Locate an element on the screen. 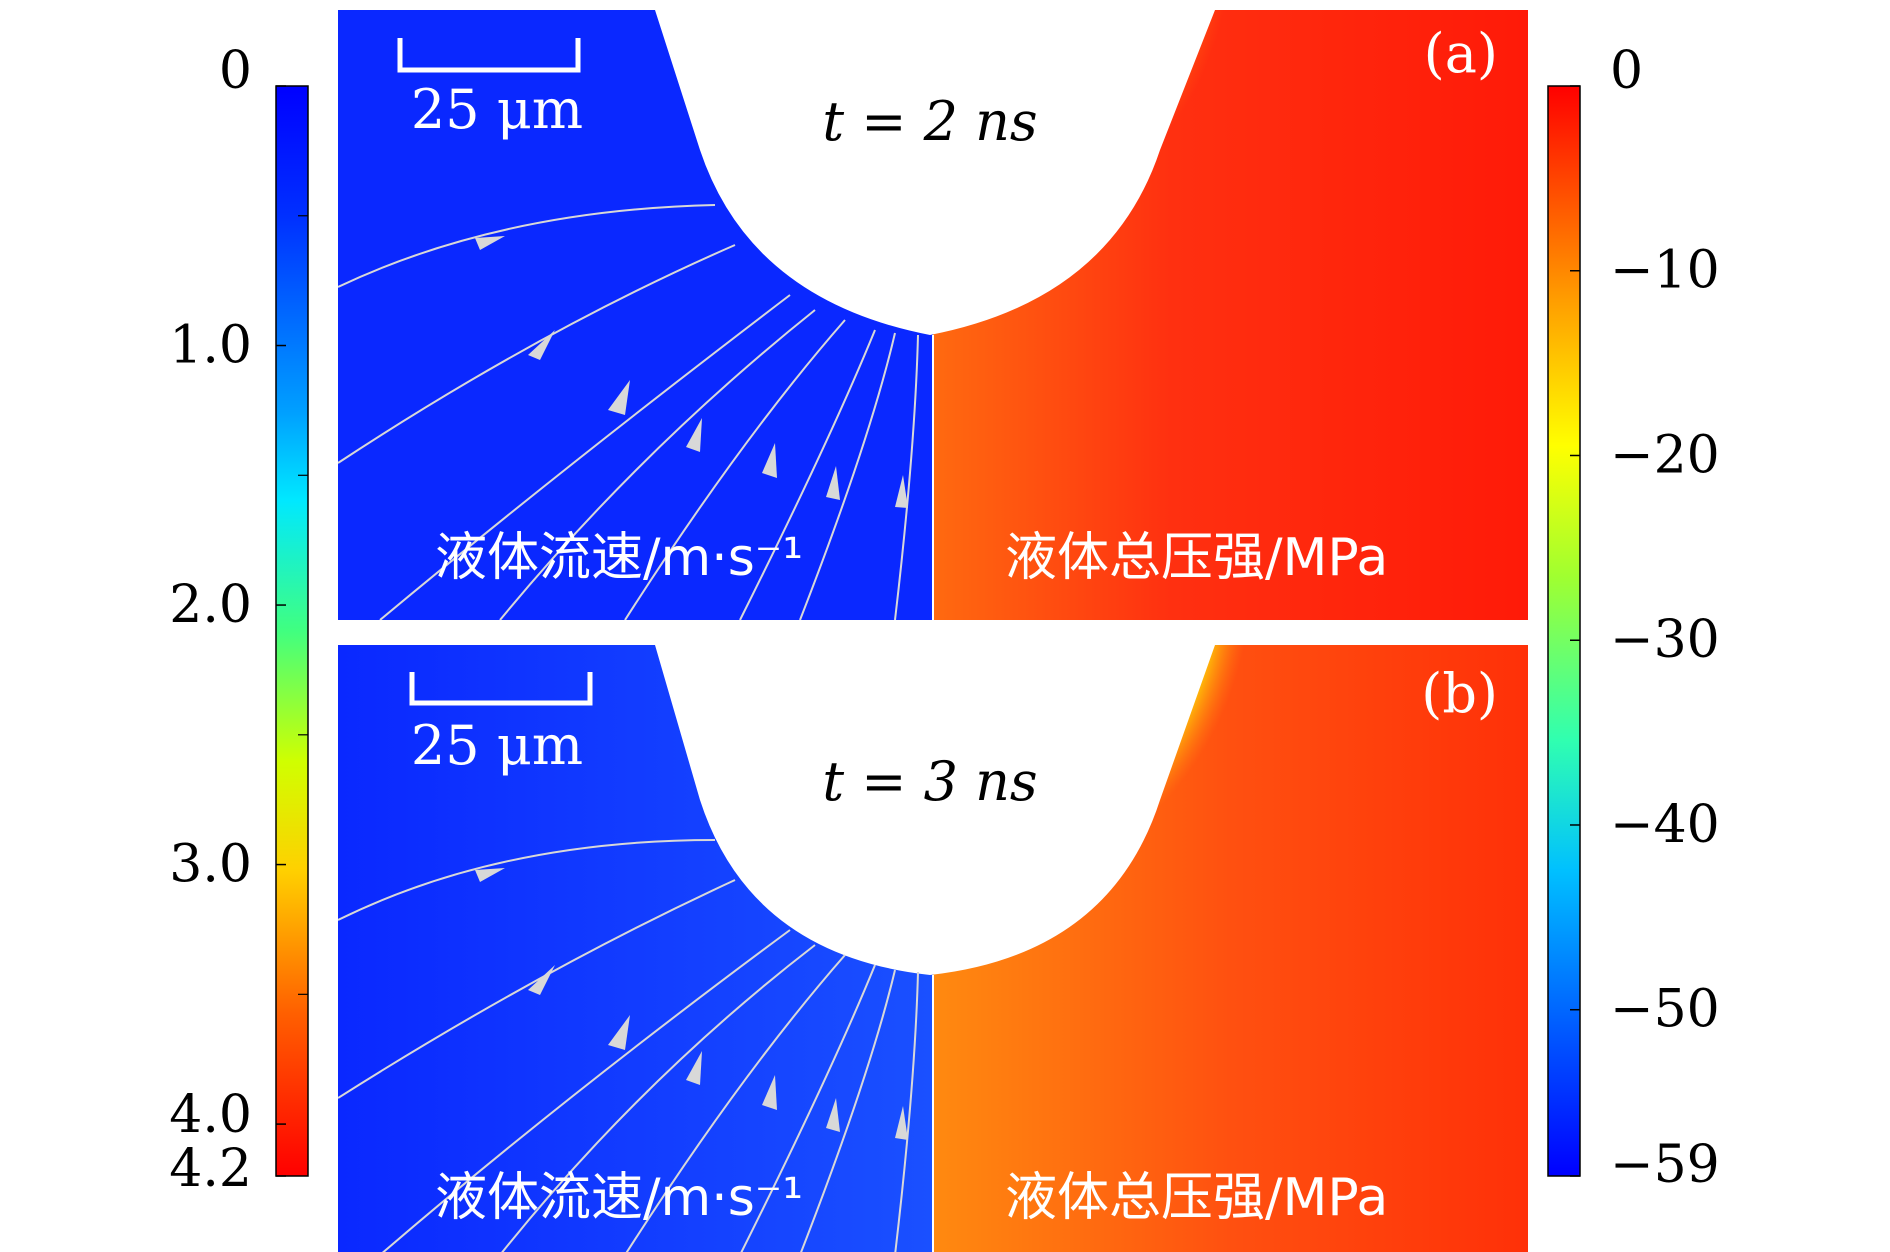  panel-label-b: (b) is located at coordinates (1459, 693).